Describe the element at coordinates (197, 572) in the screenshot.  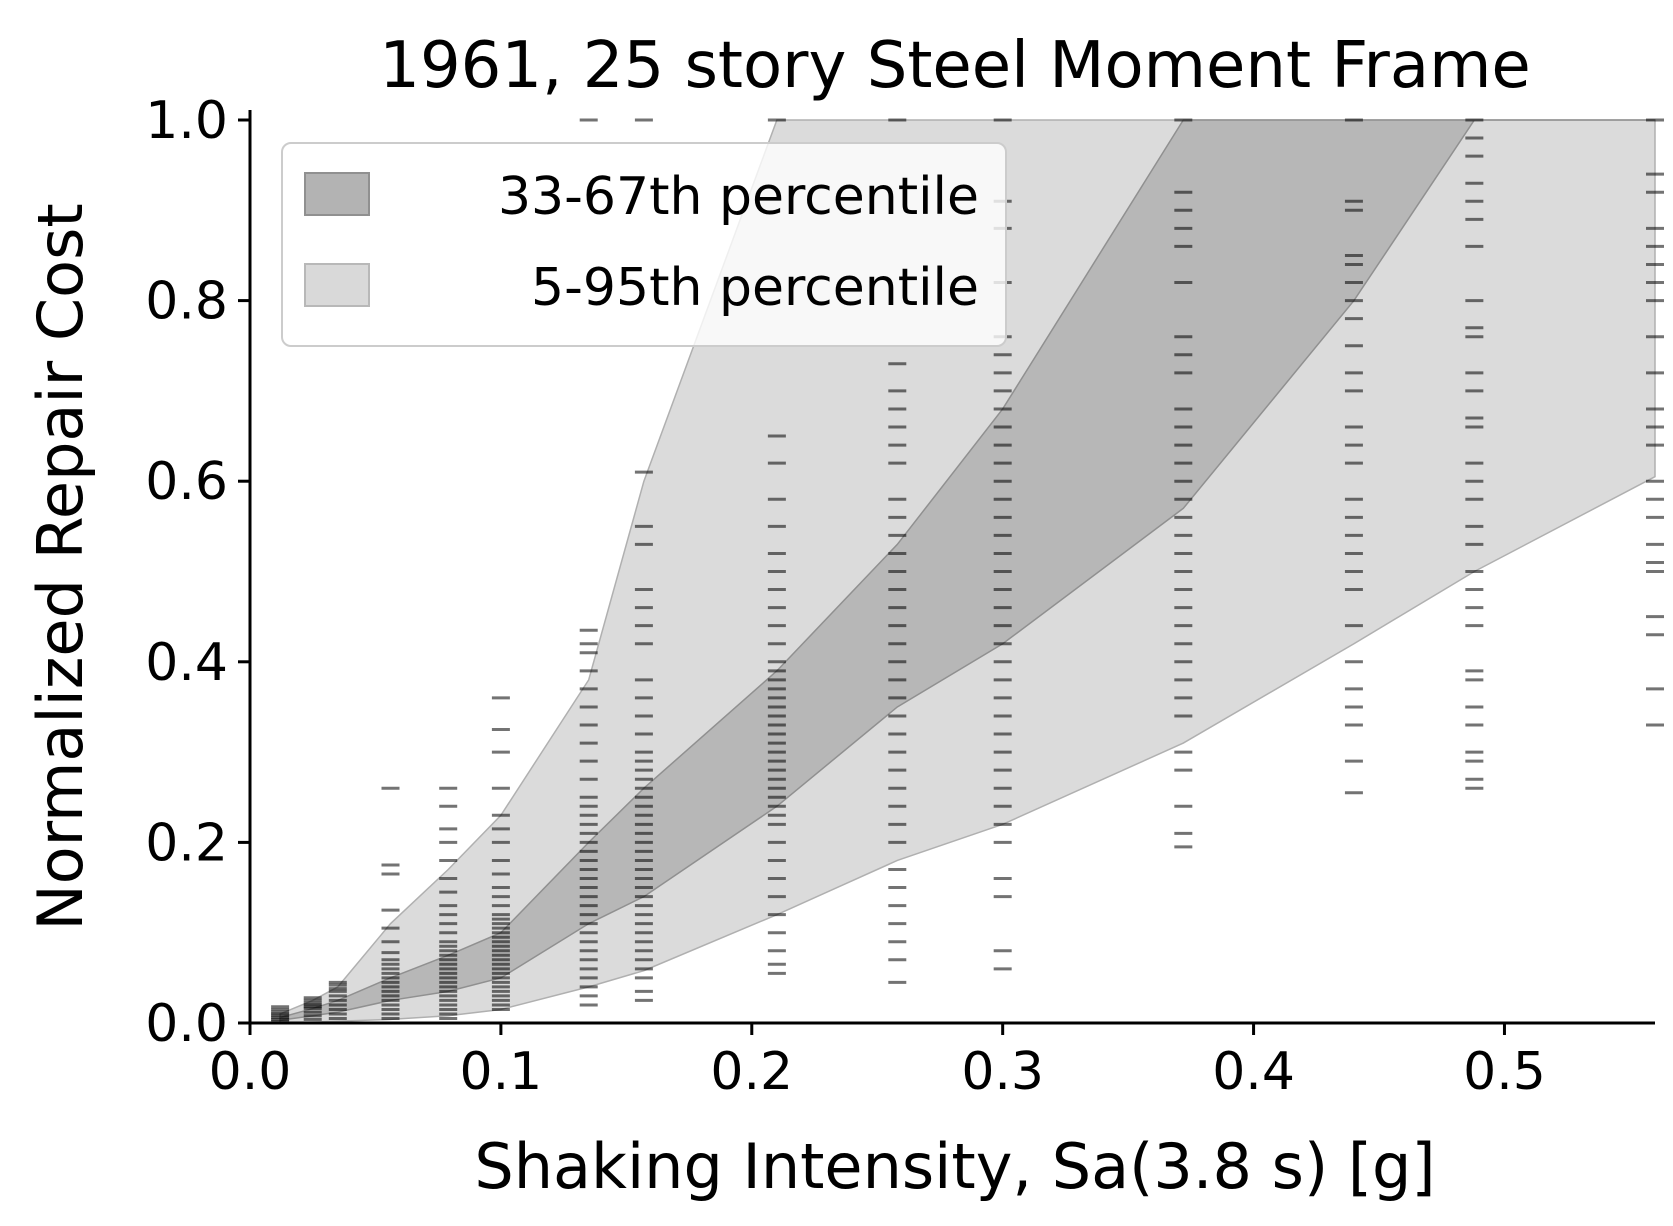
I see `y-ticks: 0.0 0.2 0.4 0.6 0.8 1.0` at that location.